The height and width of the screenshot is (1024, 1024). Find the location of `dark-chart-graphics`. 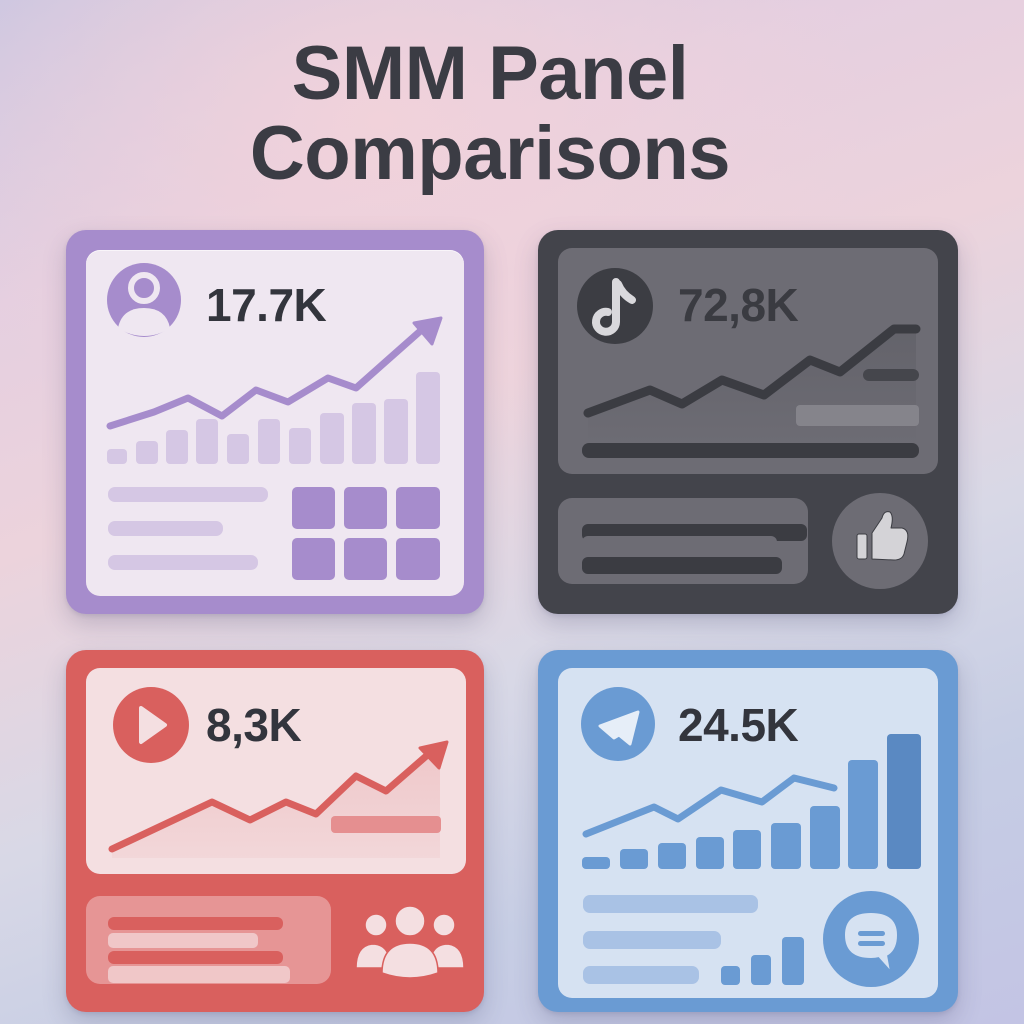

dark-chart-graphics is located at coordinates (752, 428).